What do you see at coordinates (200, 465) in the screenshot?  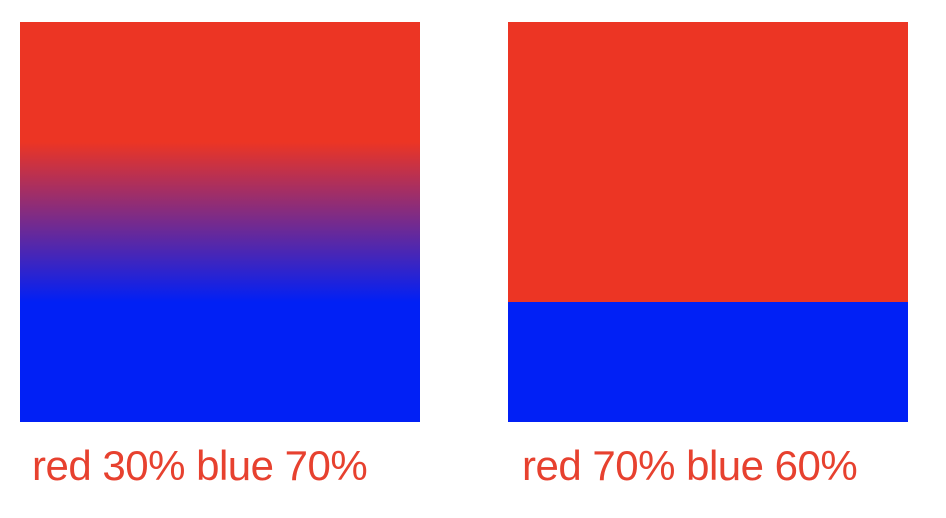 I see `gradient-caption: red 30% blue 70%` at bounding box center [200, 465].